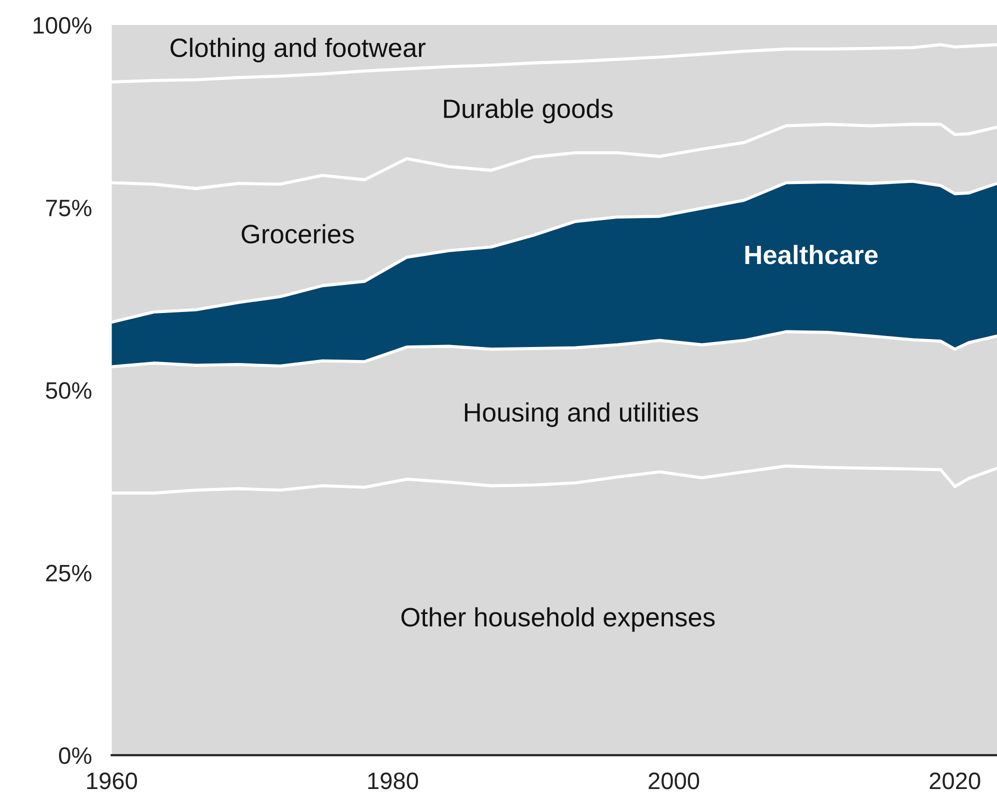 The height and width of the screenshot is (806, 997). Describe the element at coordinates (674, 781) in the screenshot. I see `x-tick-label: 2000` at that location.